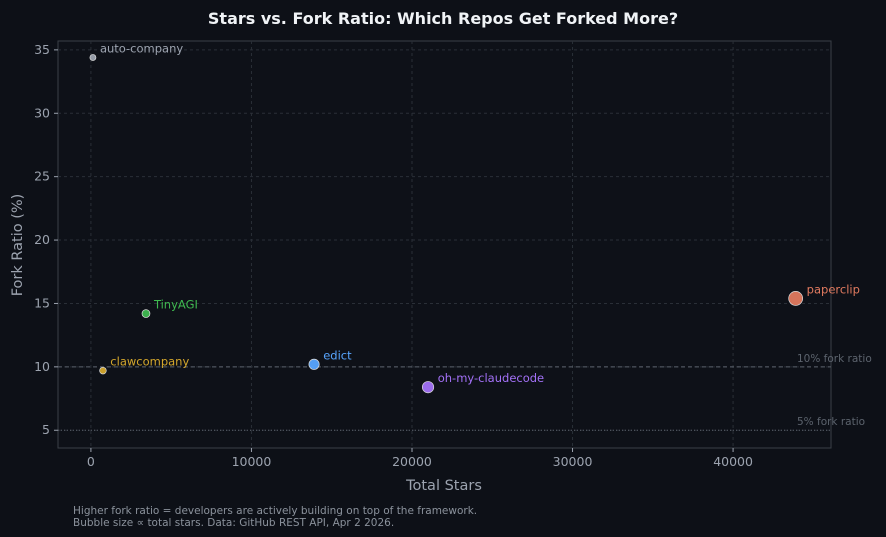 This screenshot has width=886, height=537. What do you see at coordinates (831, 422) in the screenshot?
I see `reference-line-label: 5% fork ratio` at bounding box center [831, 422].